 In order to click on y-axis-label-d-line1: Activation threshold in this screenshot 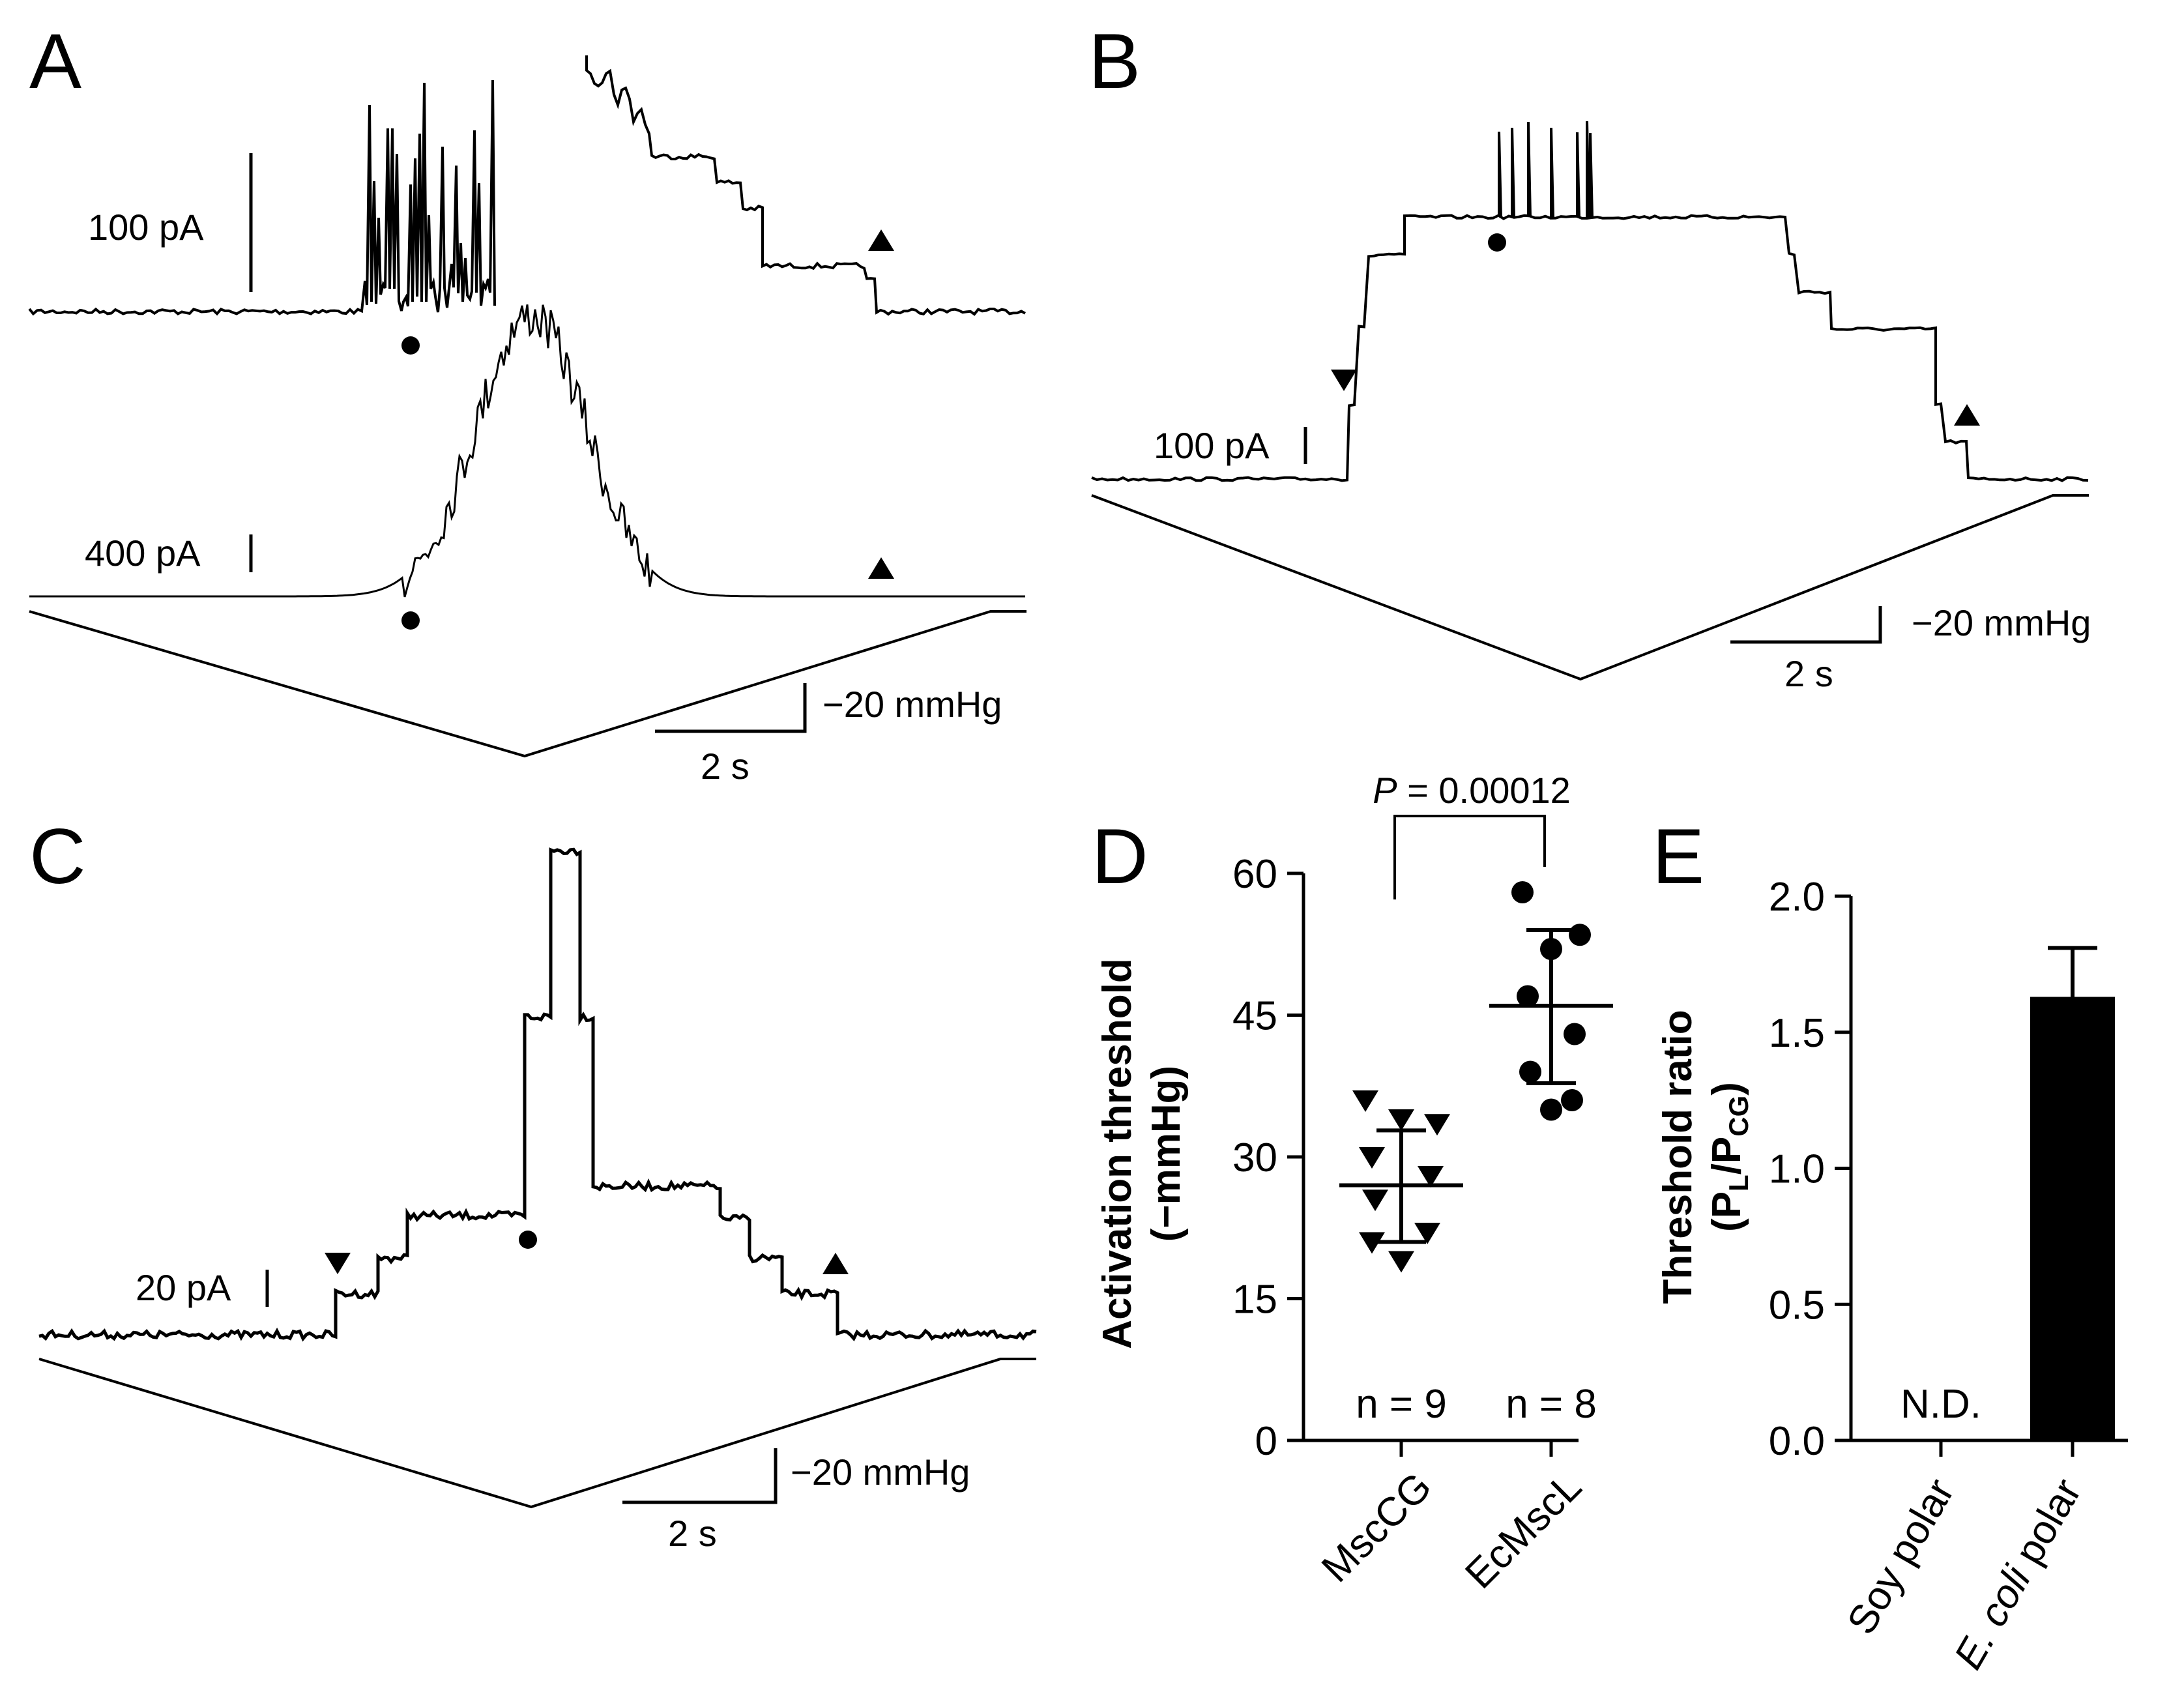, I will do `click(1118, 1153)`.